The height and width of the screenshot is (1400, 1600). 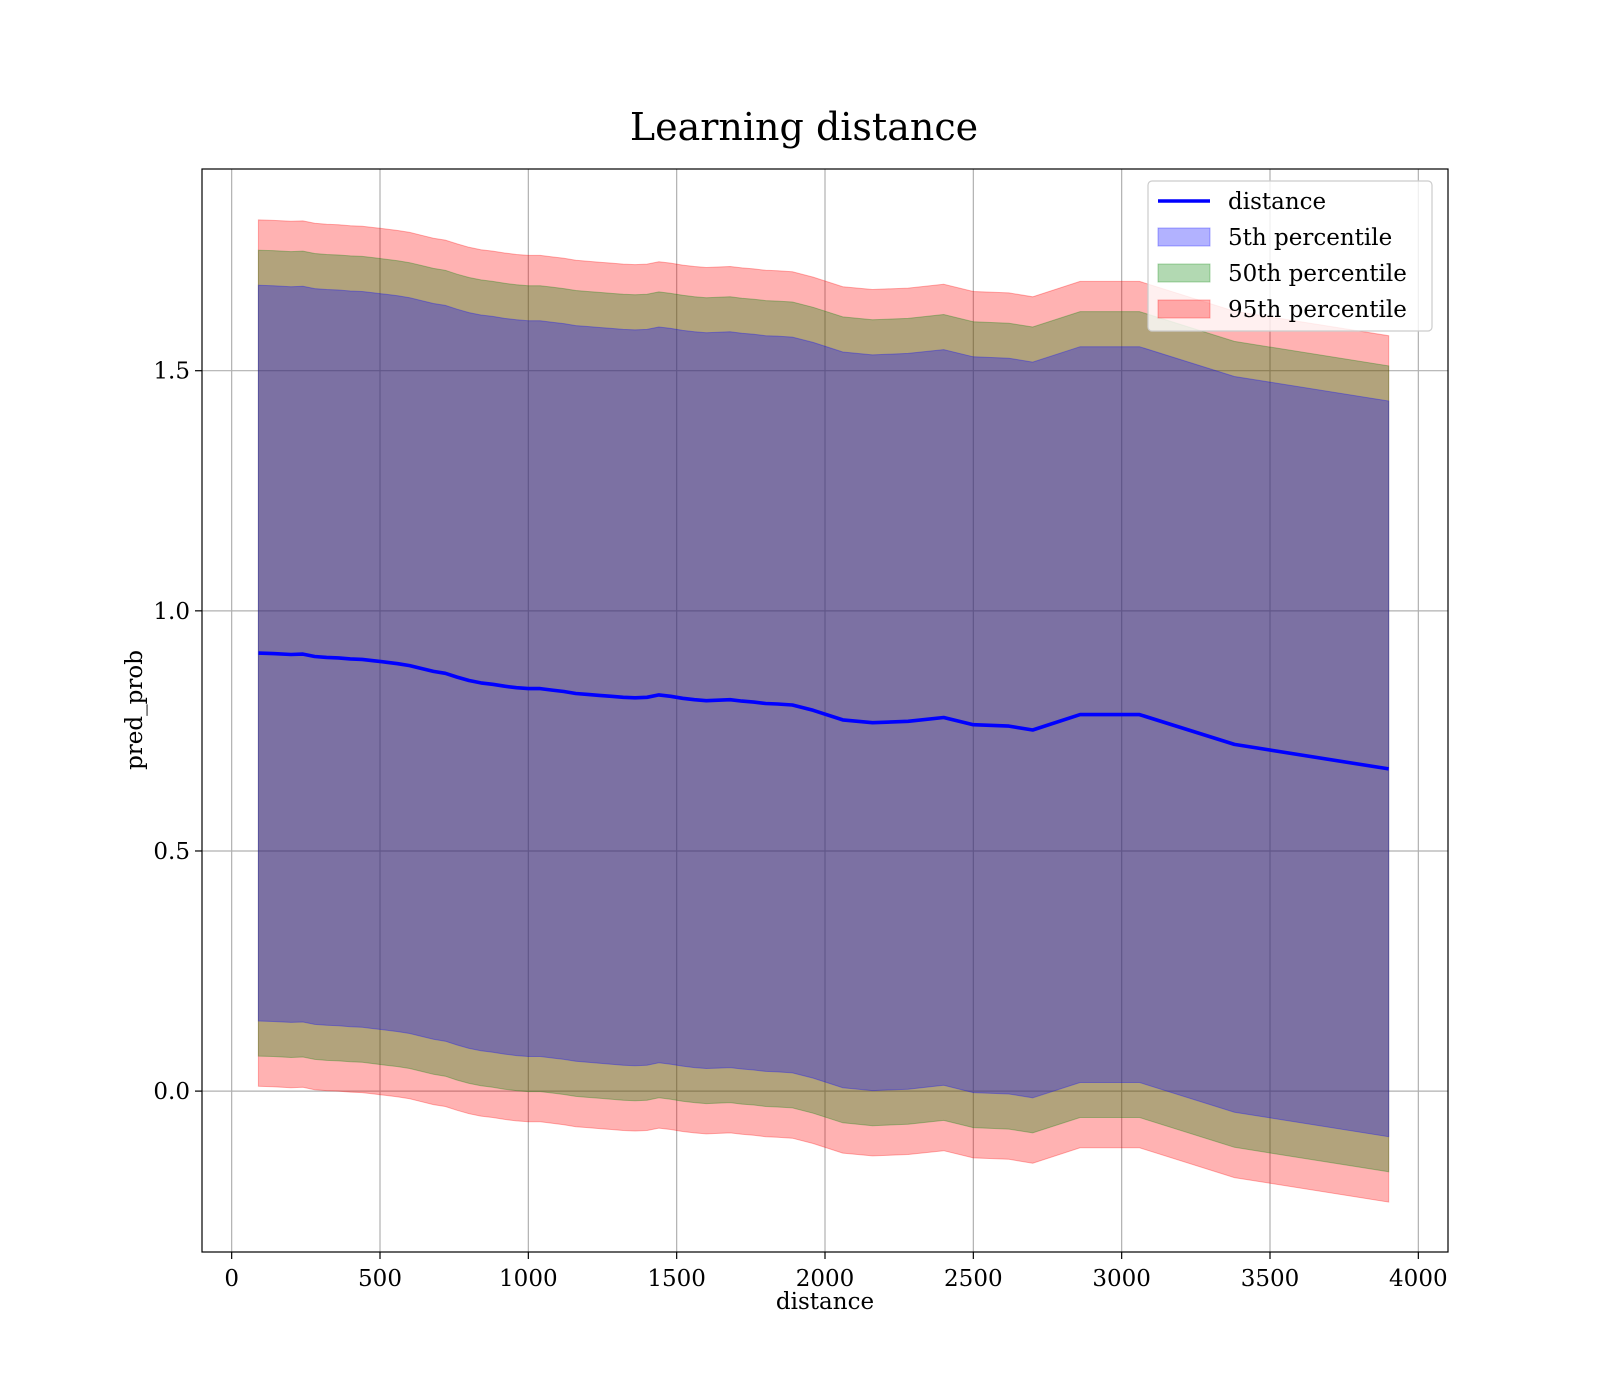 What do you see at coordinates (1270, 1279) in the screenshot?
I see `x-tick-label: 3500` at bounding box center [1270, 1279].